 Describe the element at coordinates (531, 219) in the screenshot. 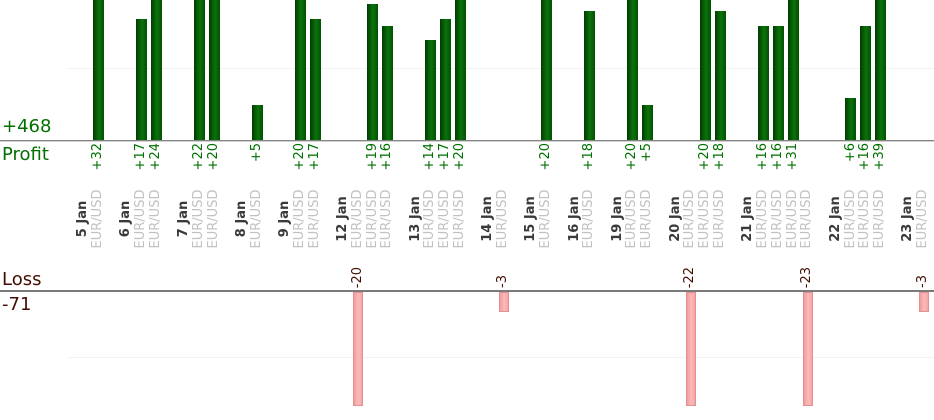

I see `date-label: 15 Jan` at that location.